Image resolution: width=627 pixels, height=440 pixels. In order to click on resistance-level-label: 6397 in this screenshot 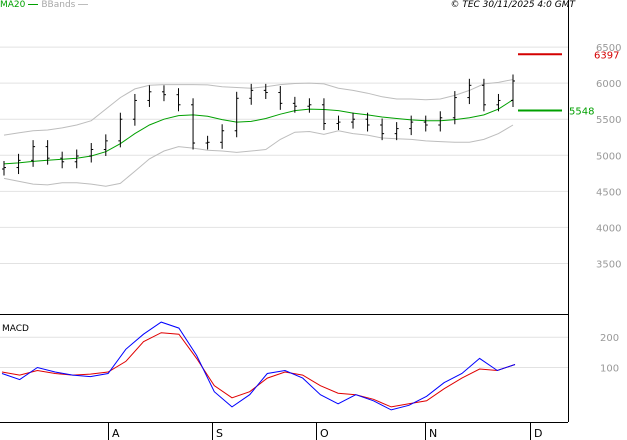, I will do `click(606, 55)`.